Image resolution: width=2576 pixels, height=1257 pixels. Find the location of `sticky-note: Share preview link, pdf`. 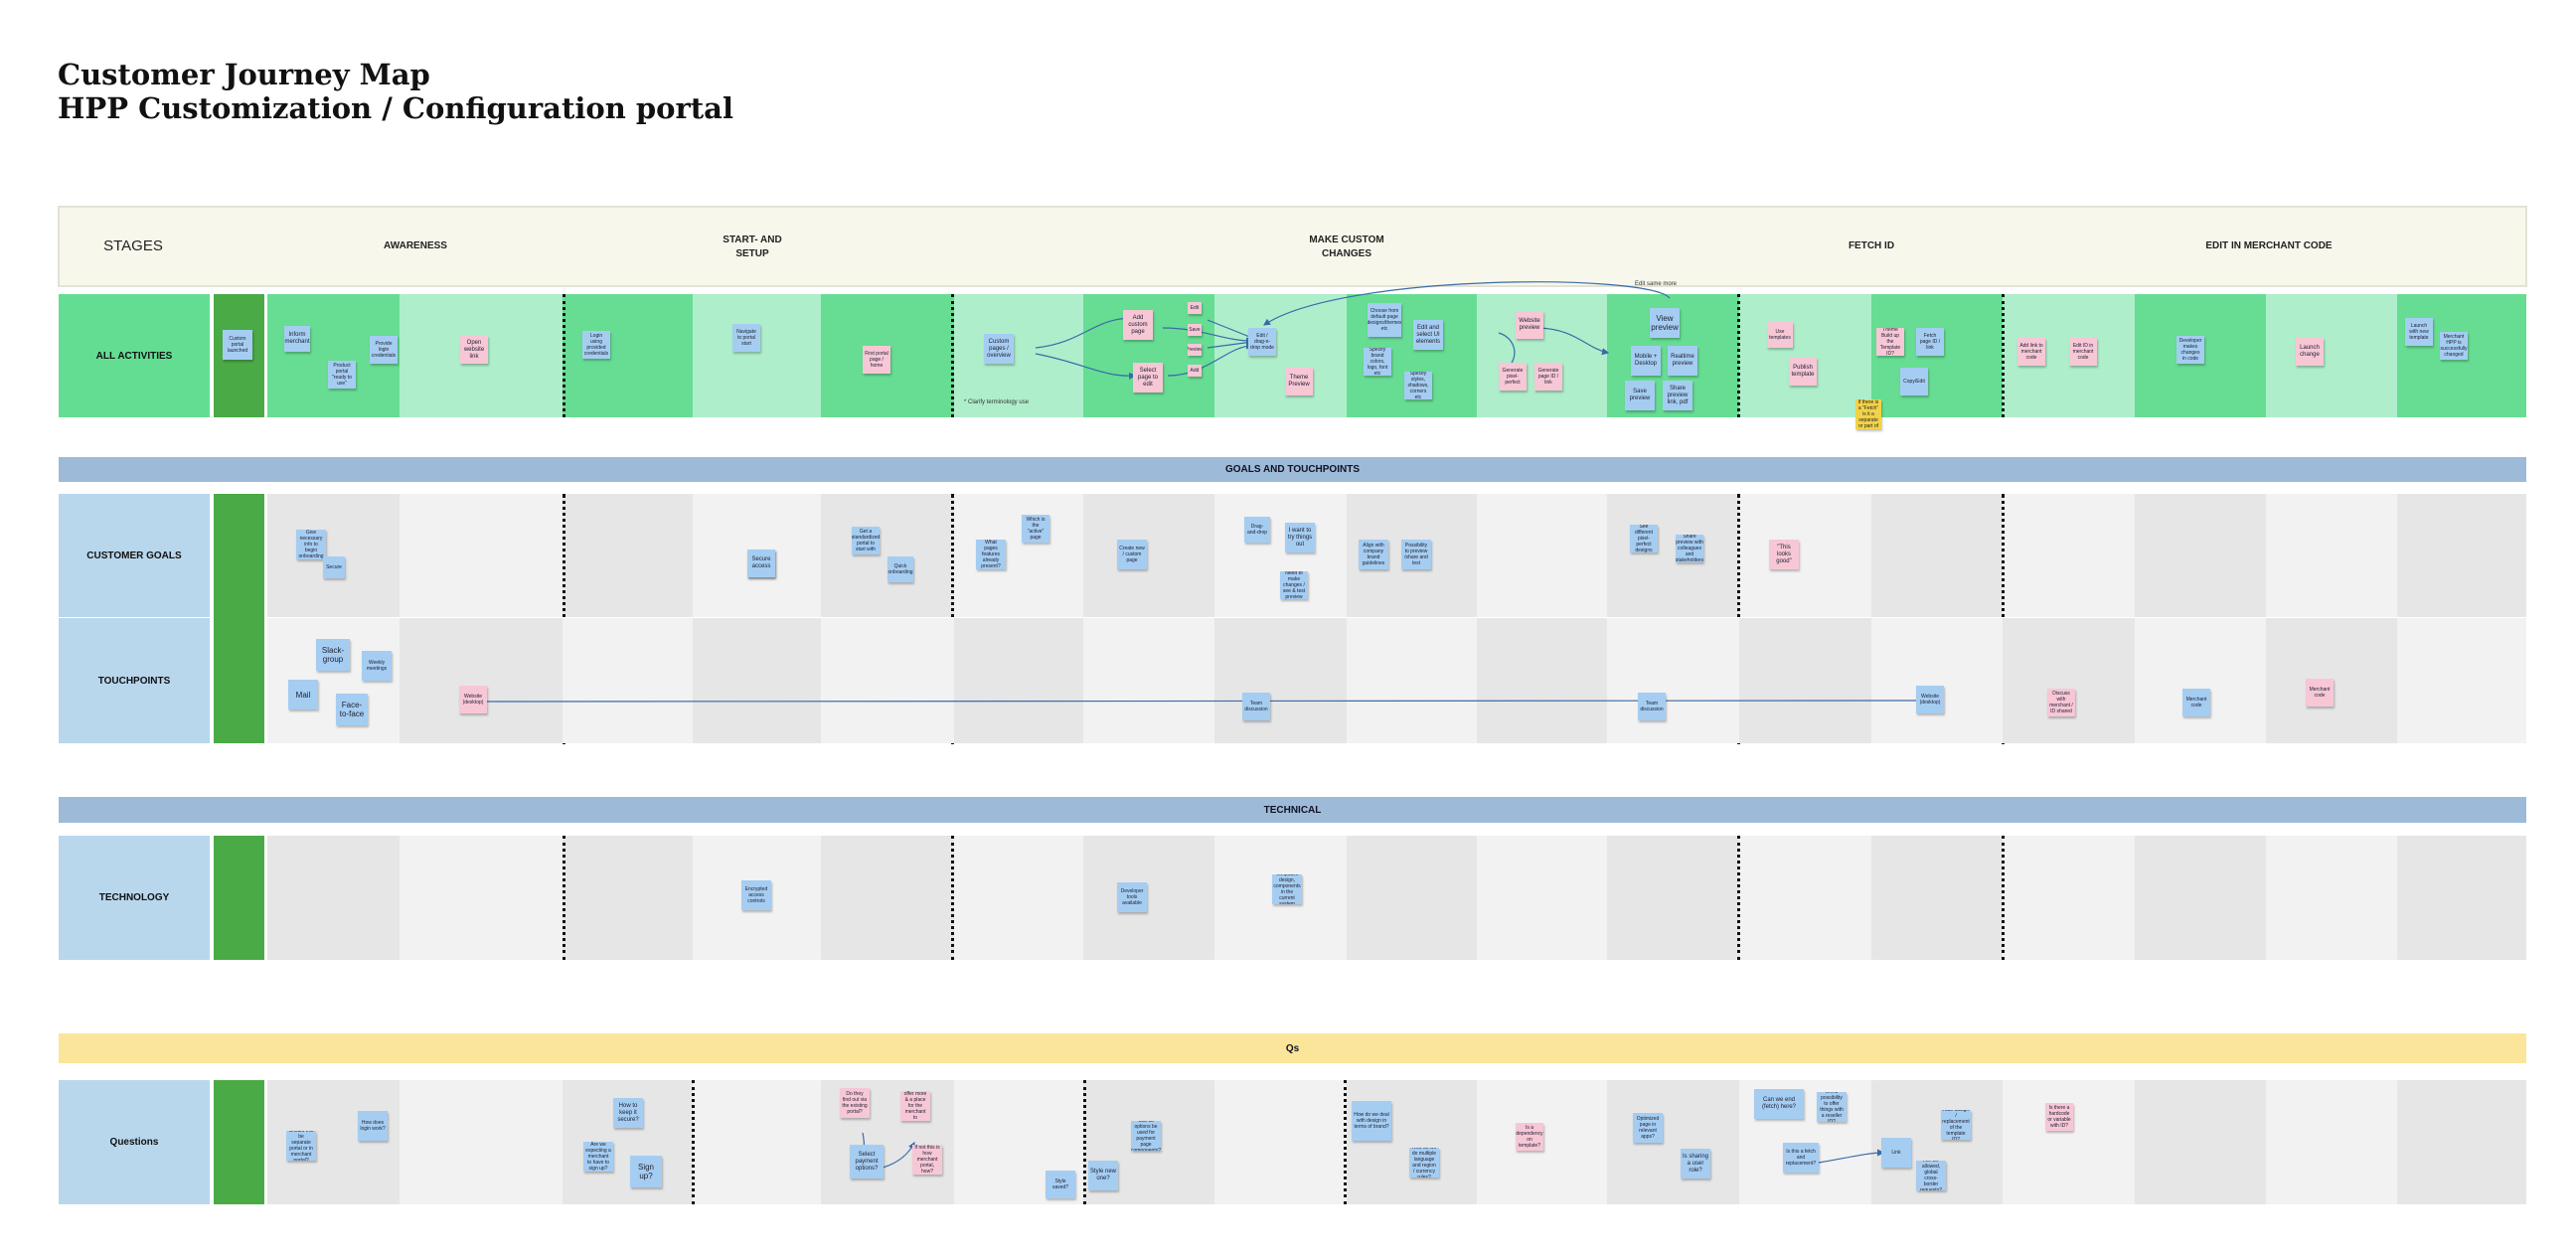

sticky-note: Share preview link, pdf is located at coordinates (1677, 395).